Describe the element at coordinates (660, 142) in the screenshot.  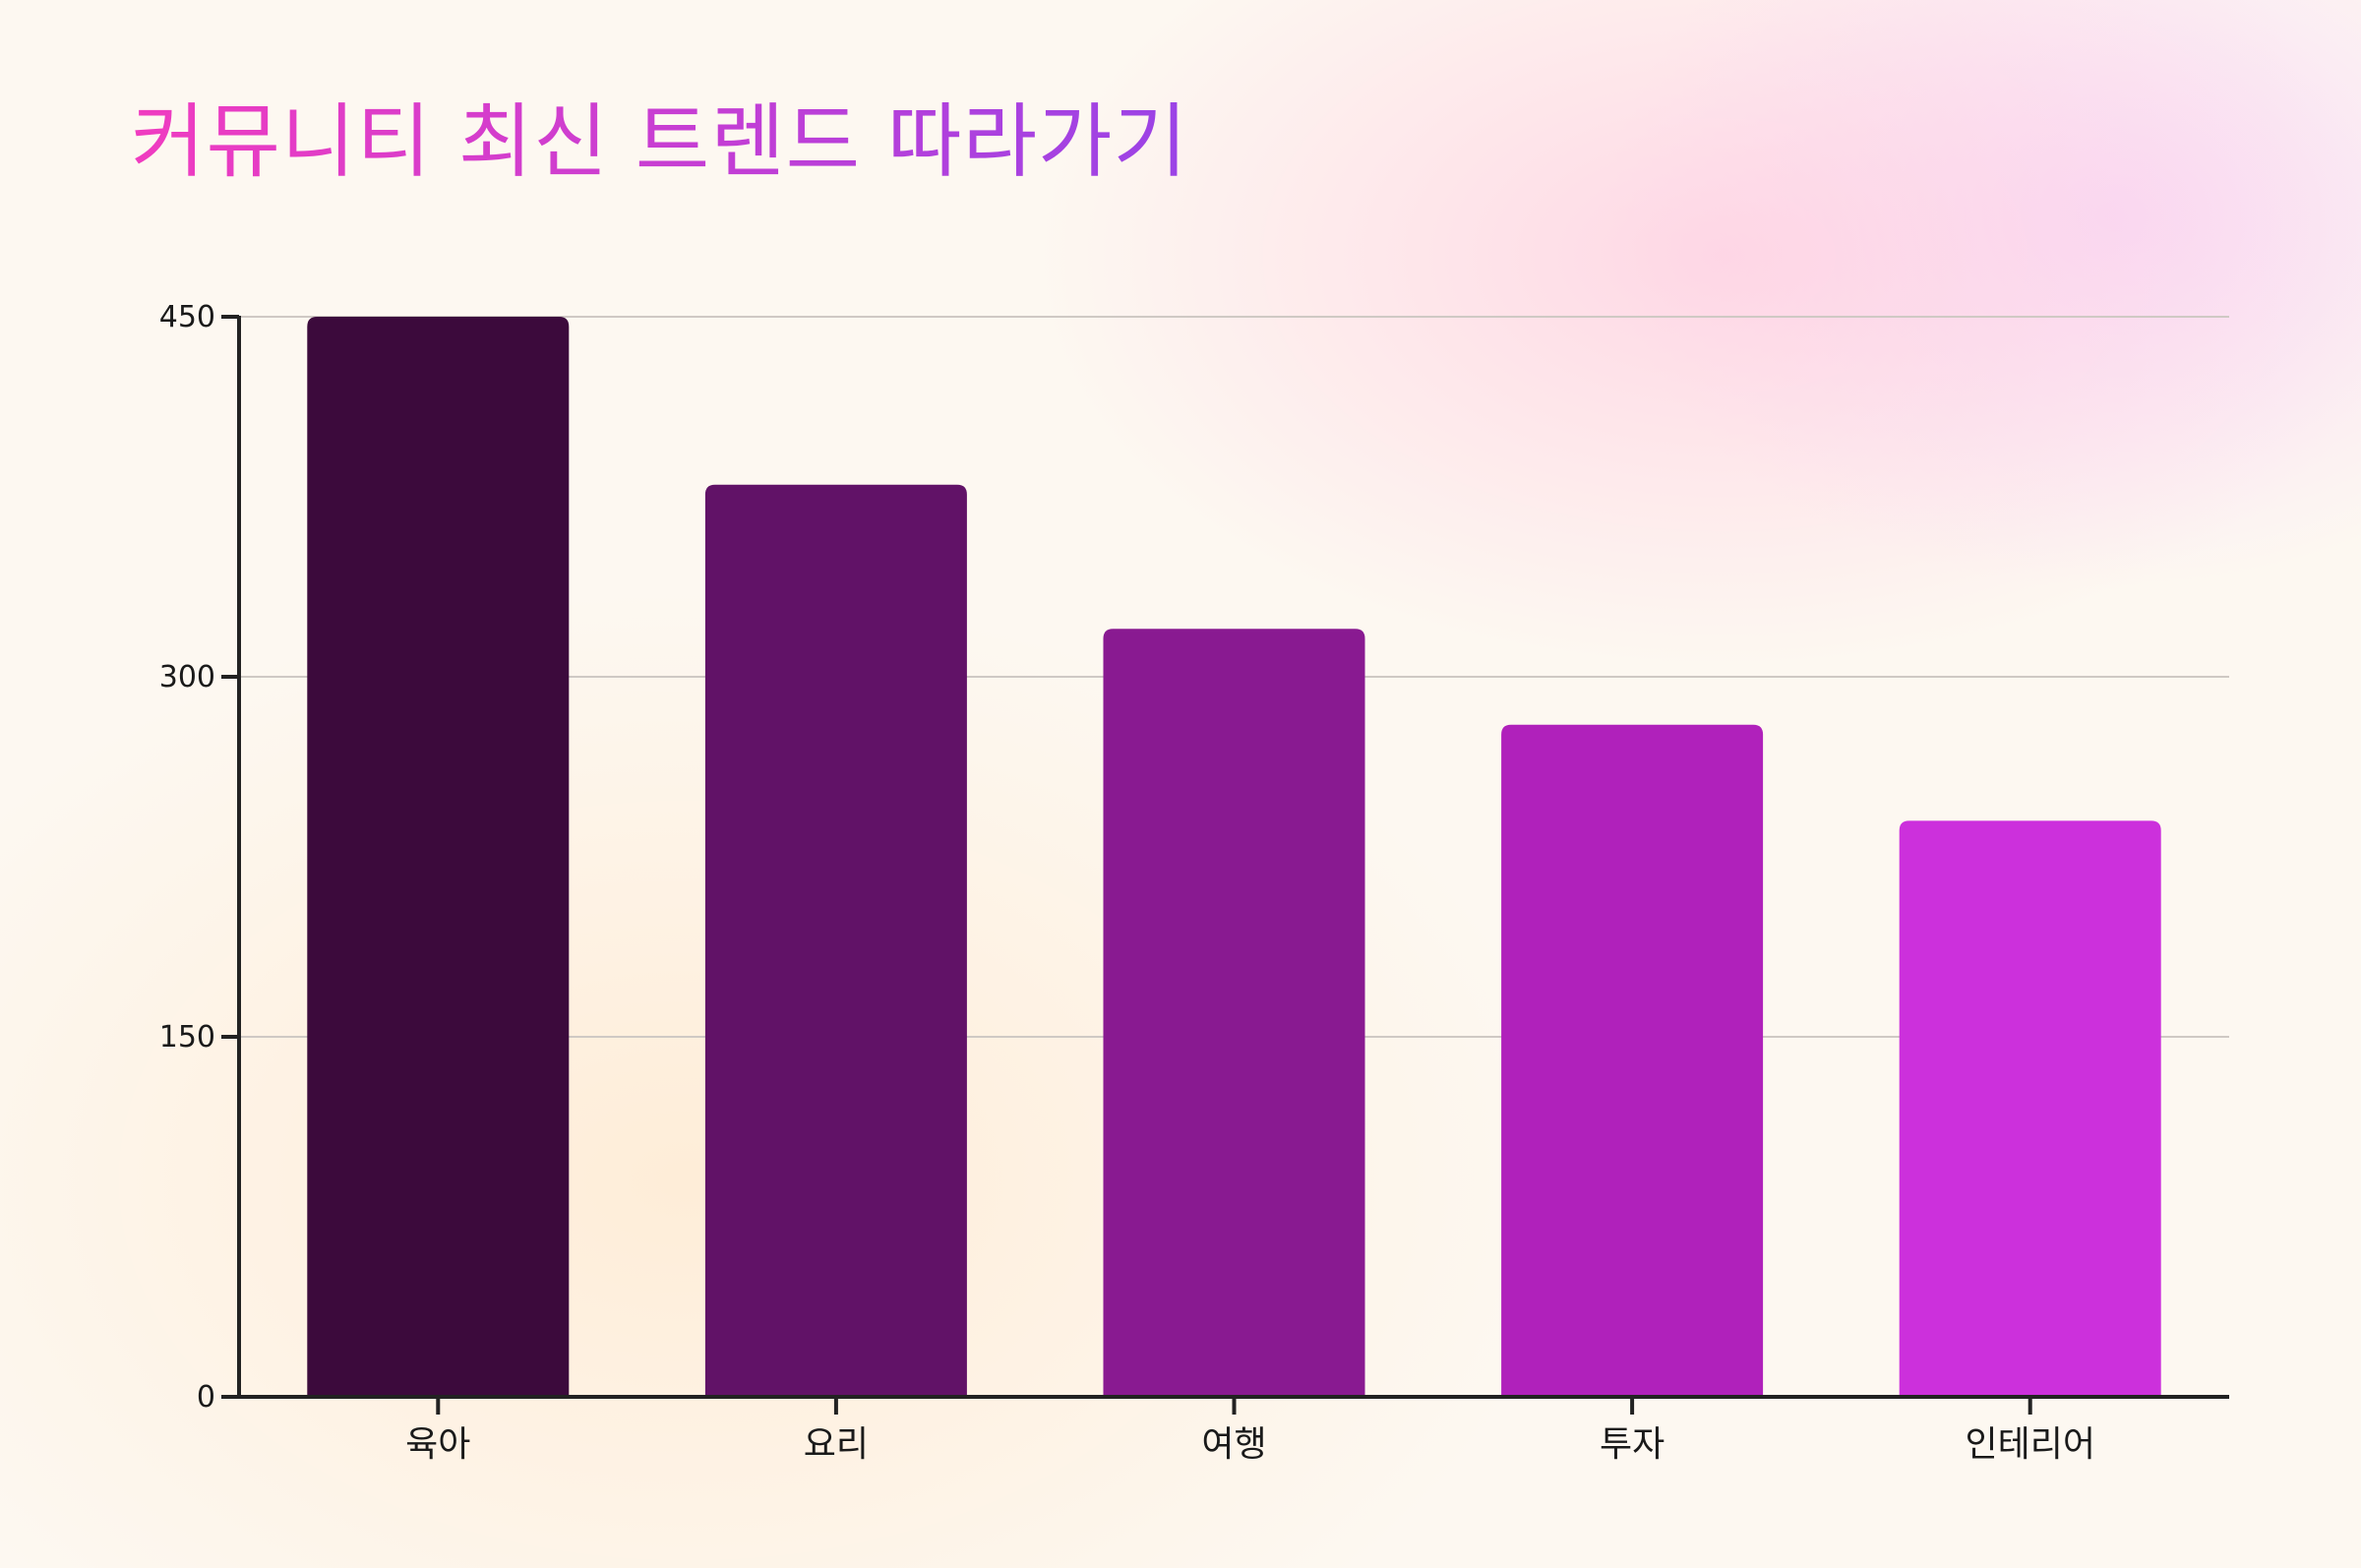
I see `chart-title: 커뮤니티 최신 트렌드 따라가기` at that location.